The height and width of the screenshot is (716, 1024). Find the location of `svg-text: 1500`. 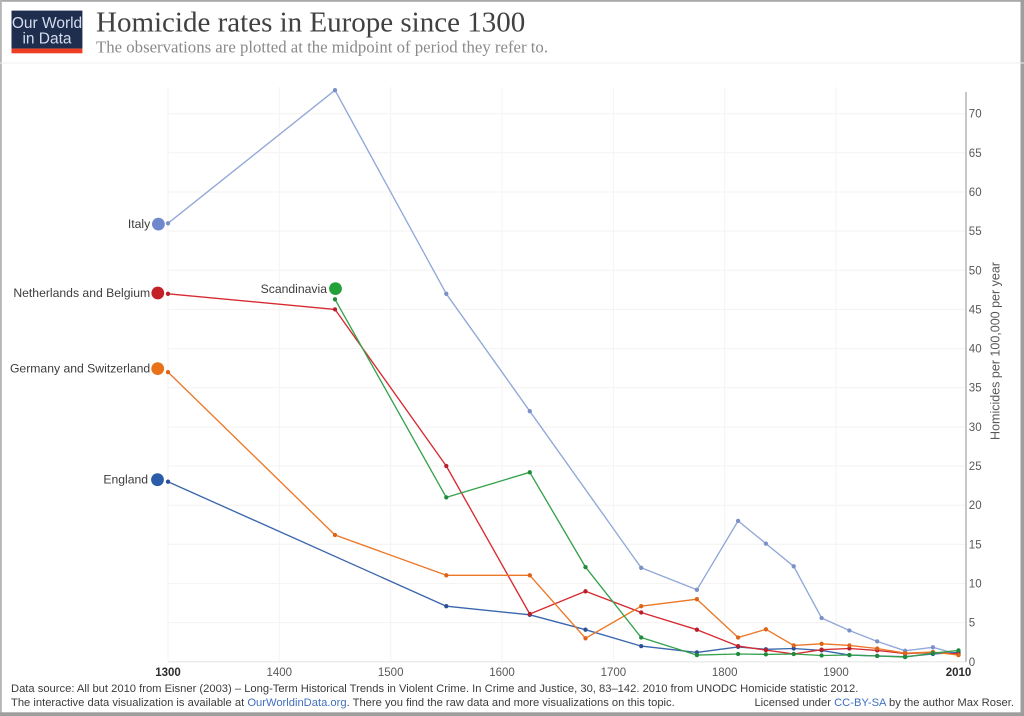

svg-text: 1500 is located at coordinates (391, 673).